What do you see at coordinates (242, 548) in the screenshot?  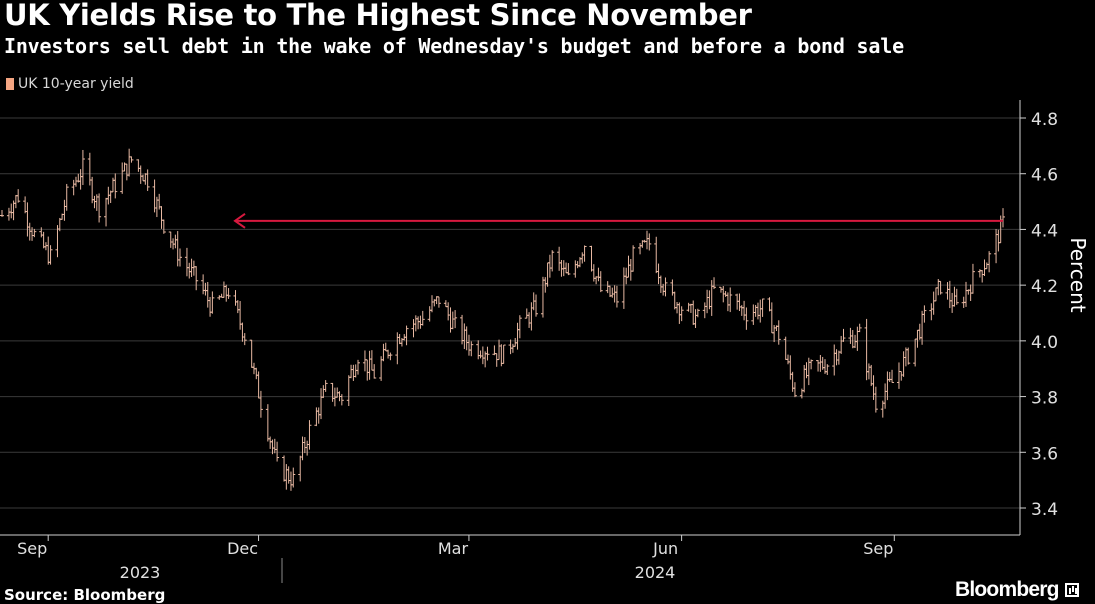 I see `x-tick-label: Dec` at bounding box center [242, 548].